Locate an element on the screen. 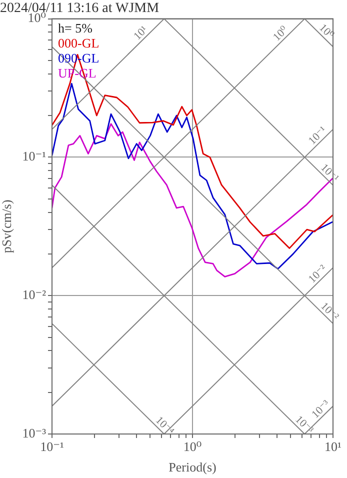 This screenshot has width=347, height=478. annotation: 10⁻⁴ is located at coordinates (164, 426).